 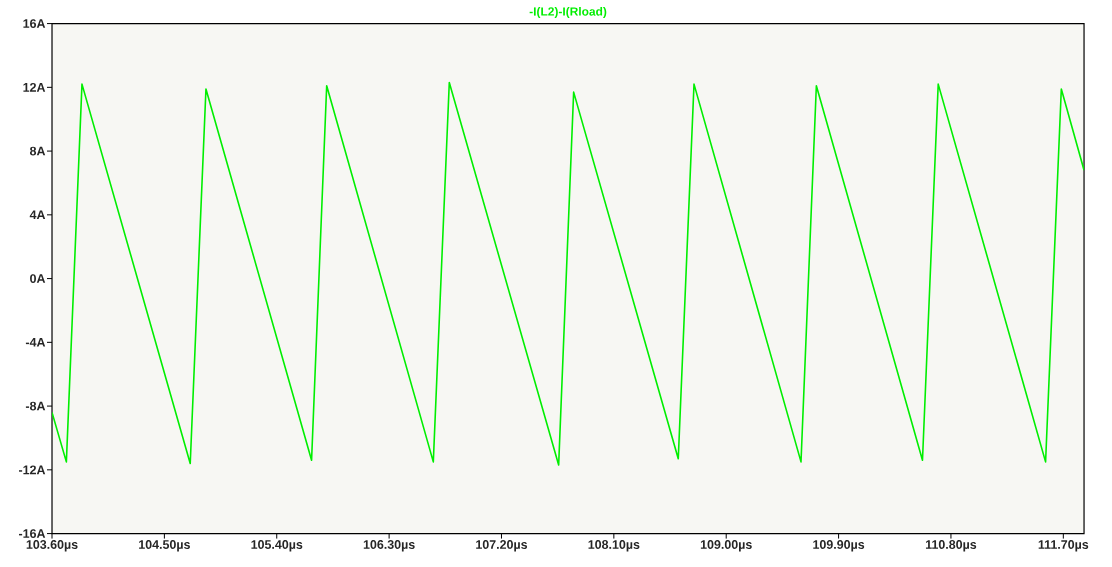 What do you see at coordinates (277, 546) in the screenshot?
I see `x-tick-label: 105.40µs` at bounding box center [277, 546].